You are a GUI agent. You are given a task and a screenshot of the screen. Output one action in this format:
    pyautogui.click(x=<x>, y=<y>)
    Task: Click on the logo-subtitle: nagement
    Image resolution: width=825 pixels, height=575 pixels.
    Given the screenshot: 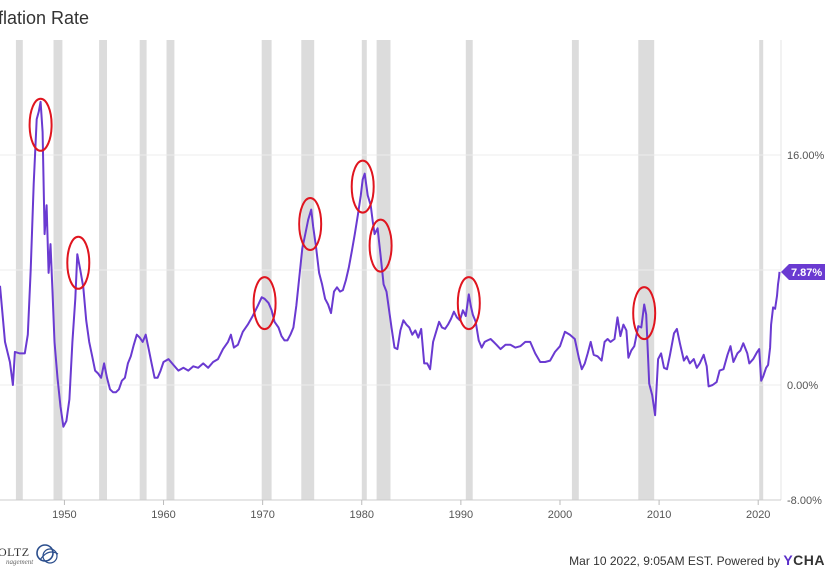 What is the action you would take?
    pyautogui.click(x=20, y=562)
    